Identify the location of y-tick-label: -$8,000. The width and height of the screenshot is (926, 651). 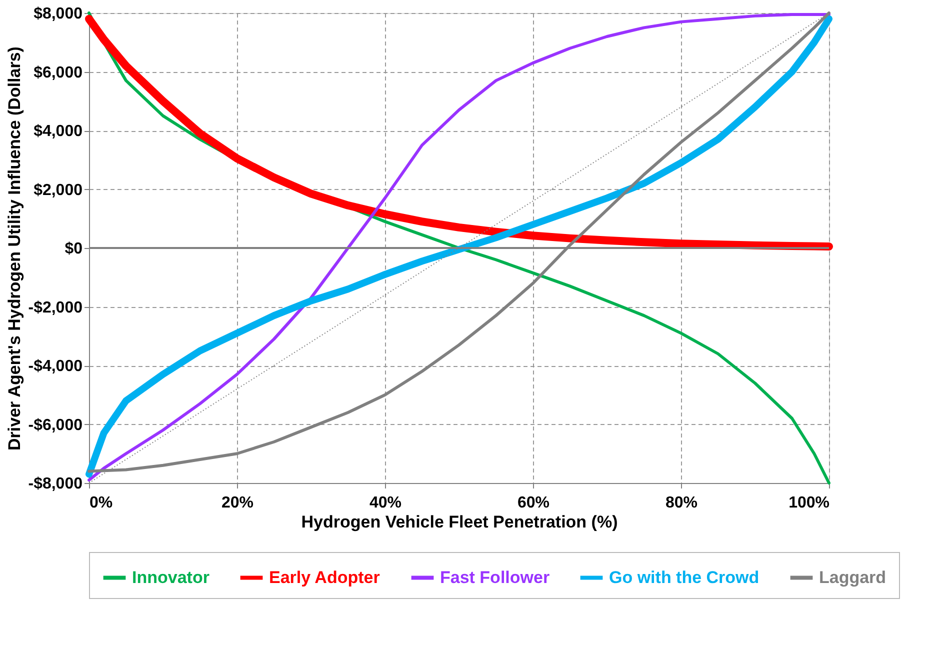
(55, 484).